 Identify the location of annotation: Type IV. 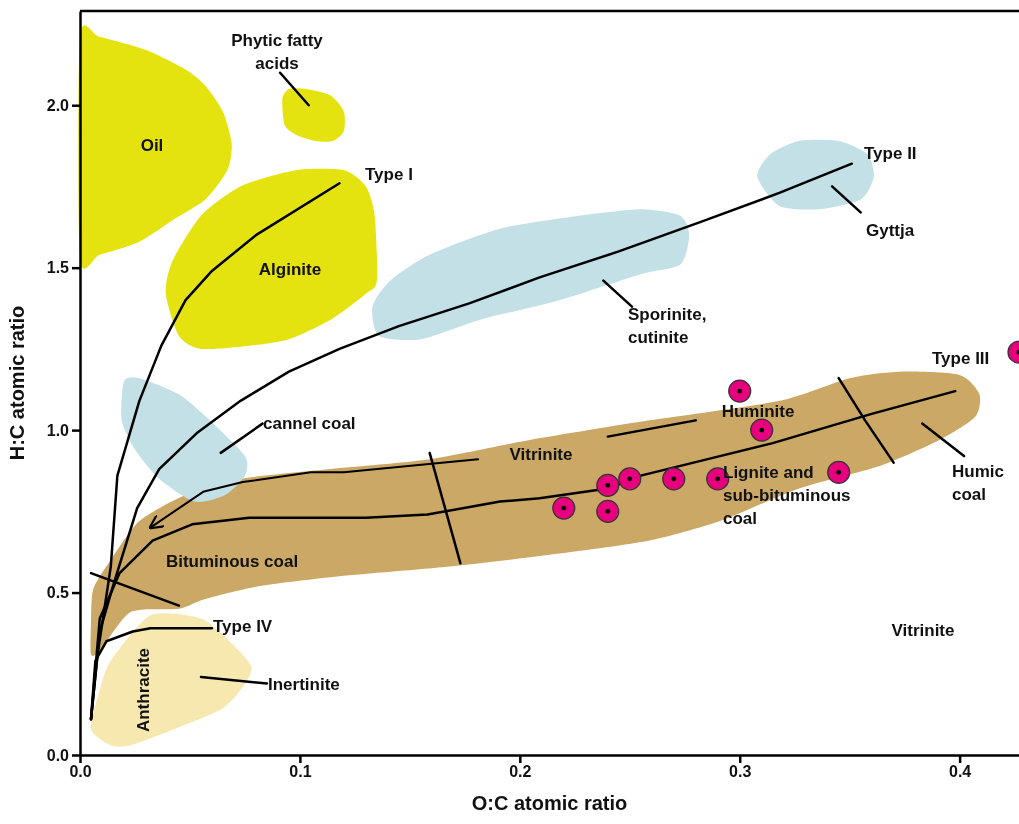
(243, 626).